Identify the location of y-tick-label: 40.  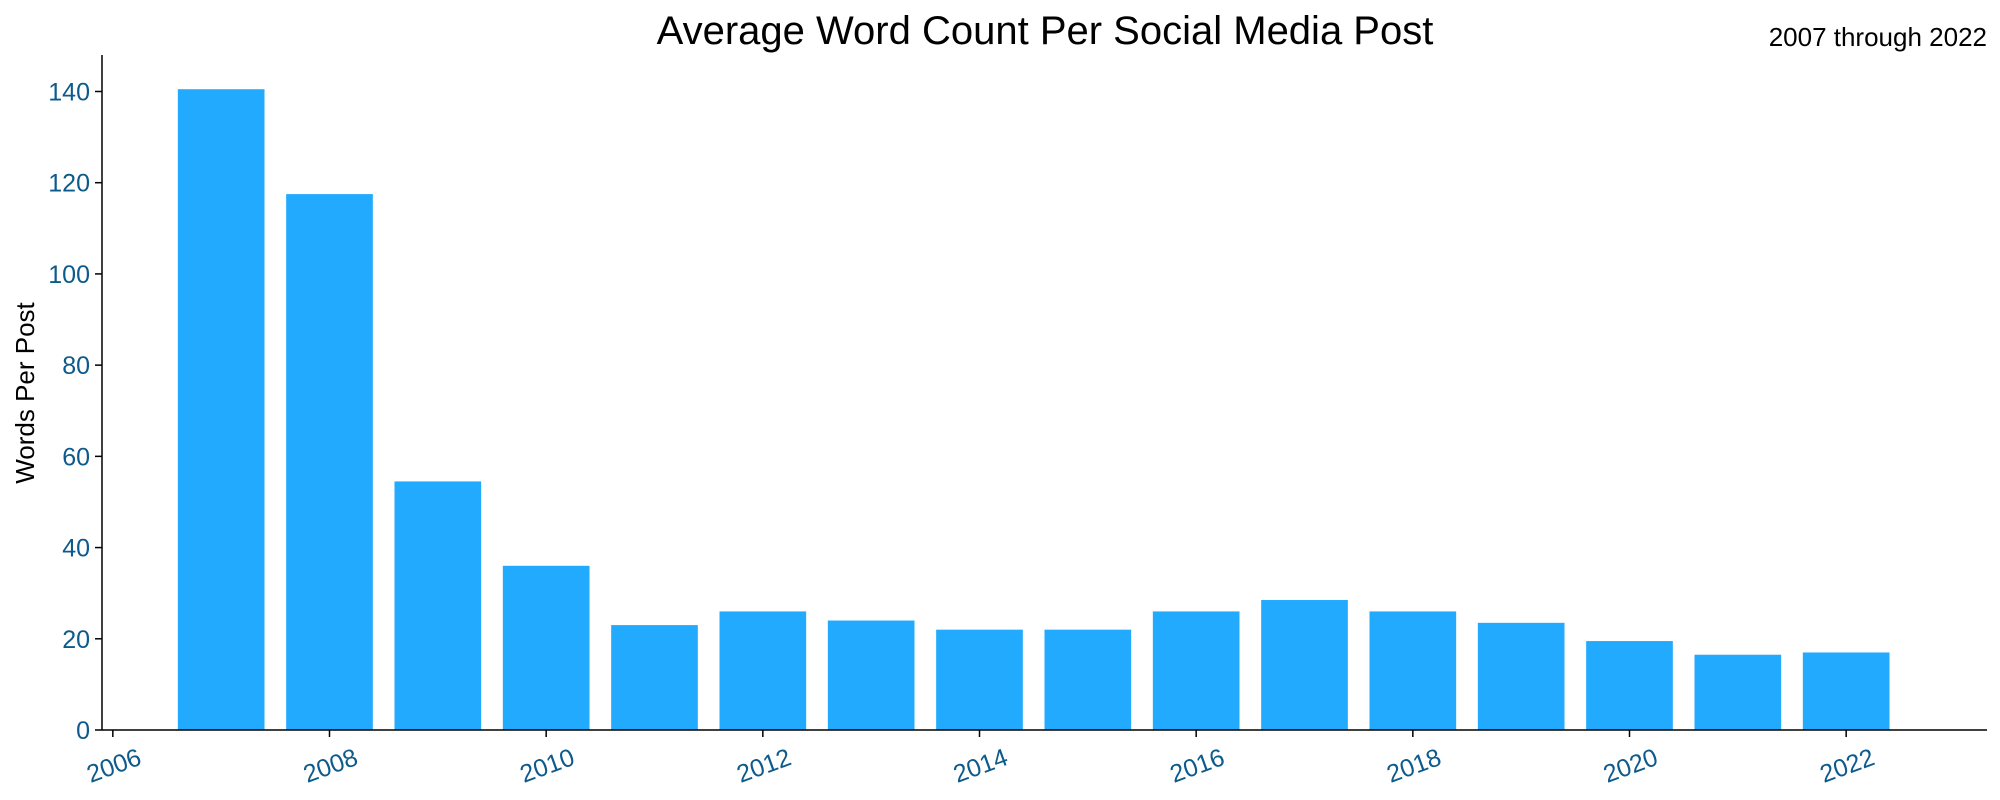
(76, 549).